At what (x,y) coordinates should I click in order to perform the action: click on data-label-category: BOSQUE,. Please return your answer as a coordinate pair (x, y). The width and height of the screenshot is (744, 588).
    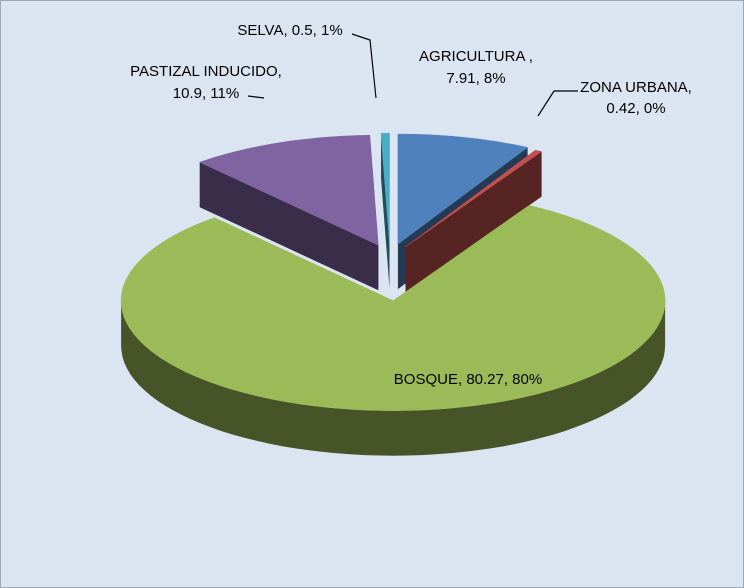
    Looking at the image, I should click on (428, 379).